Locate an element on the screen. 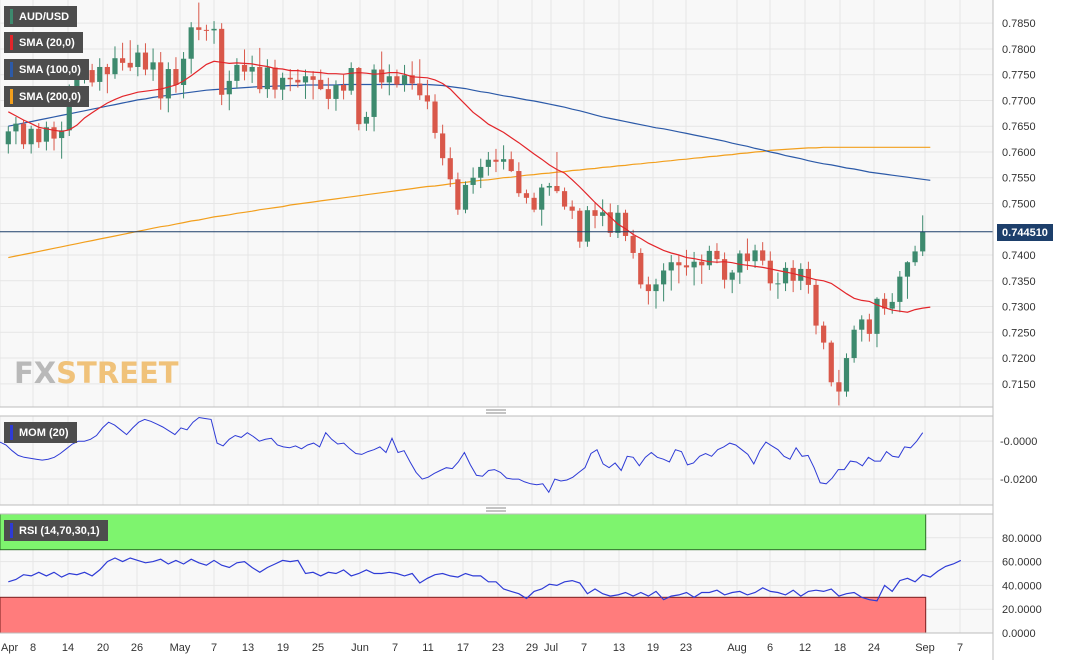 This screenshot has width=1070, height=660. x-tick-label: 23 is located at coordinates (498, 648).